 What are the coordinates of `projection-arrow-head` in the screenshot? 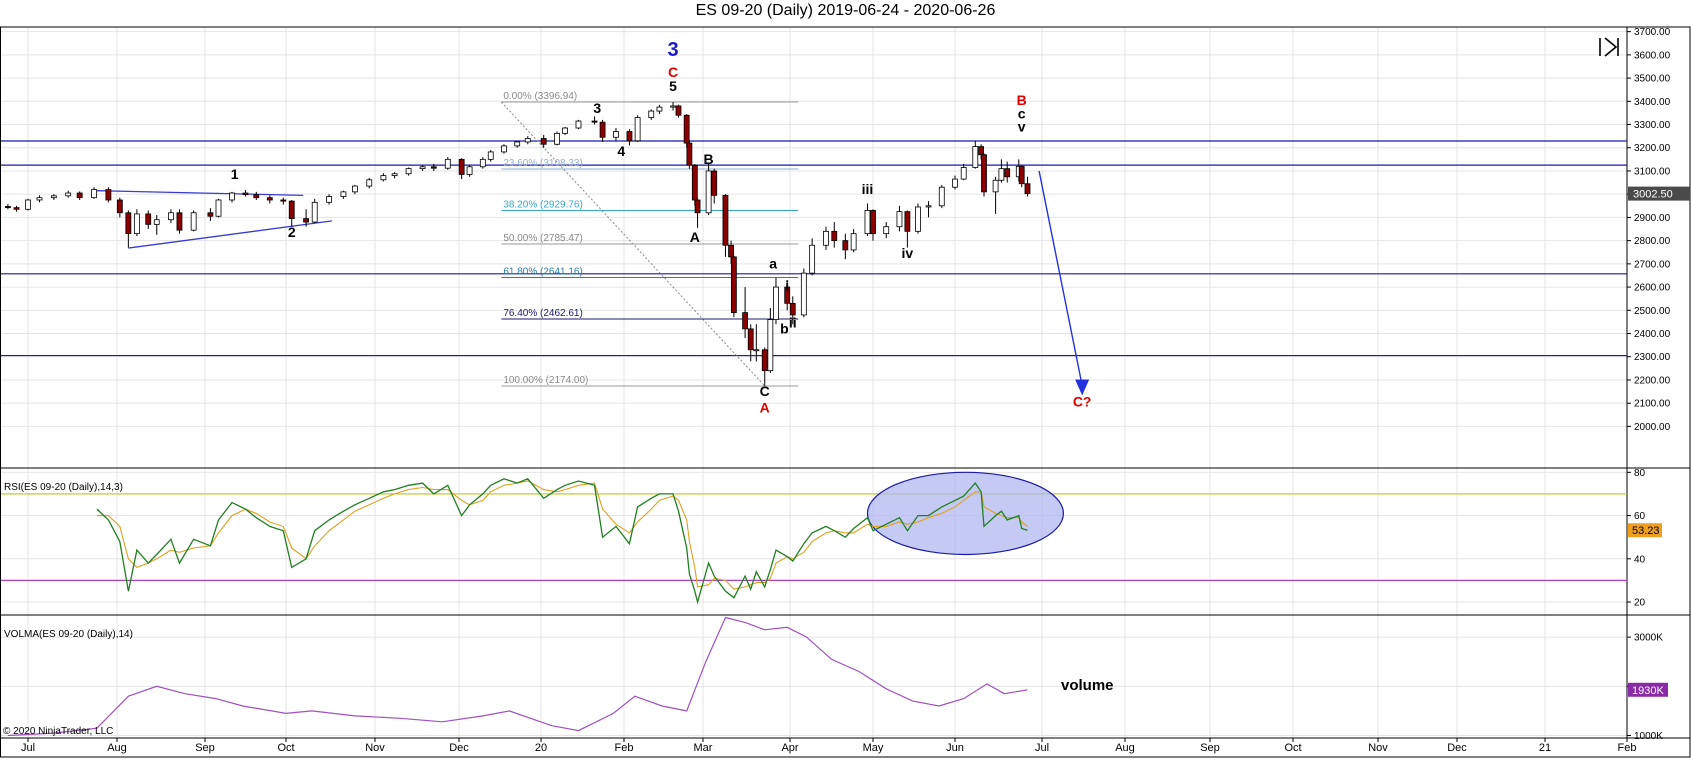 It's located at (1082, 387).